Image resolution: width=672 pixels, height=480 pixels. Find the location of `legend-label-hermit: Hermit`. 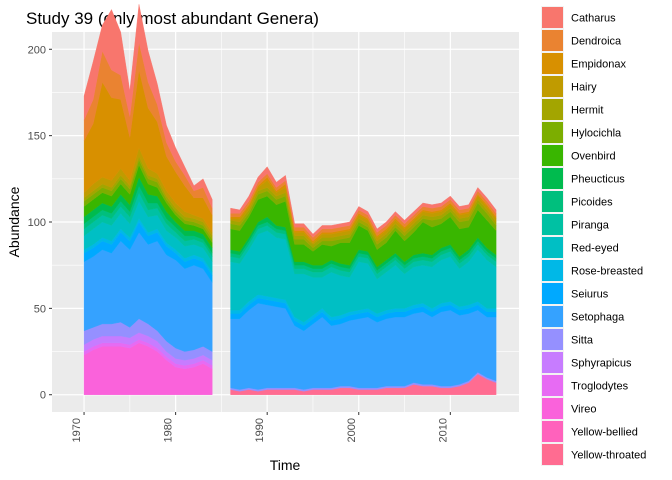

legend-label-hermit: Hermit is located at coordinates (587, 111).